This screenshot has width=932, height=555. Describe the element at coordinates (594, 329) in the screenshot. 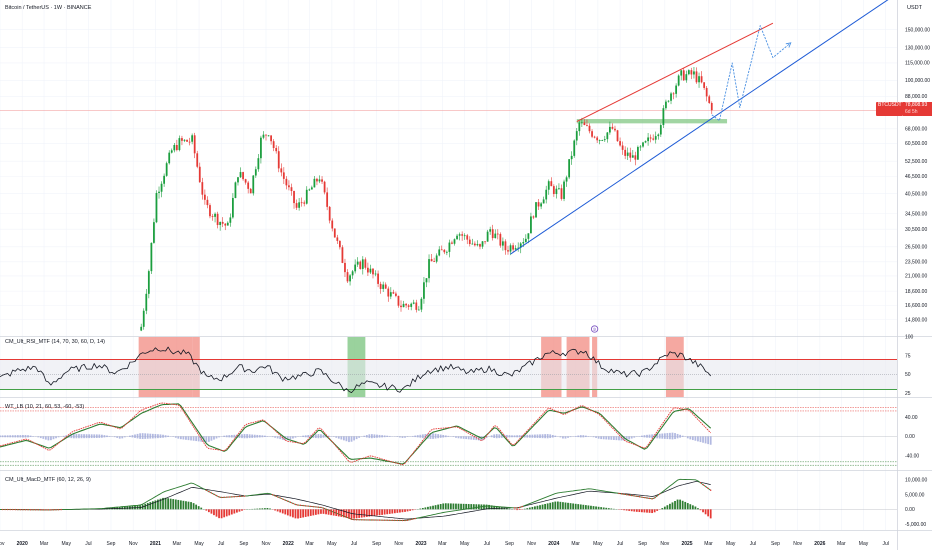

I see `event-marker: ₿` at that location.